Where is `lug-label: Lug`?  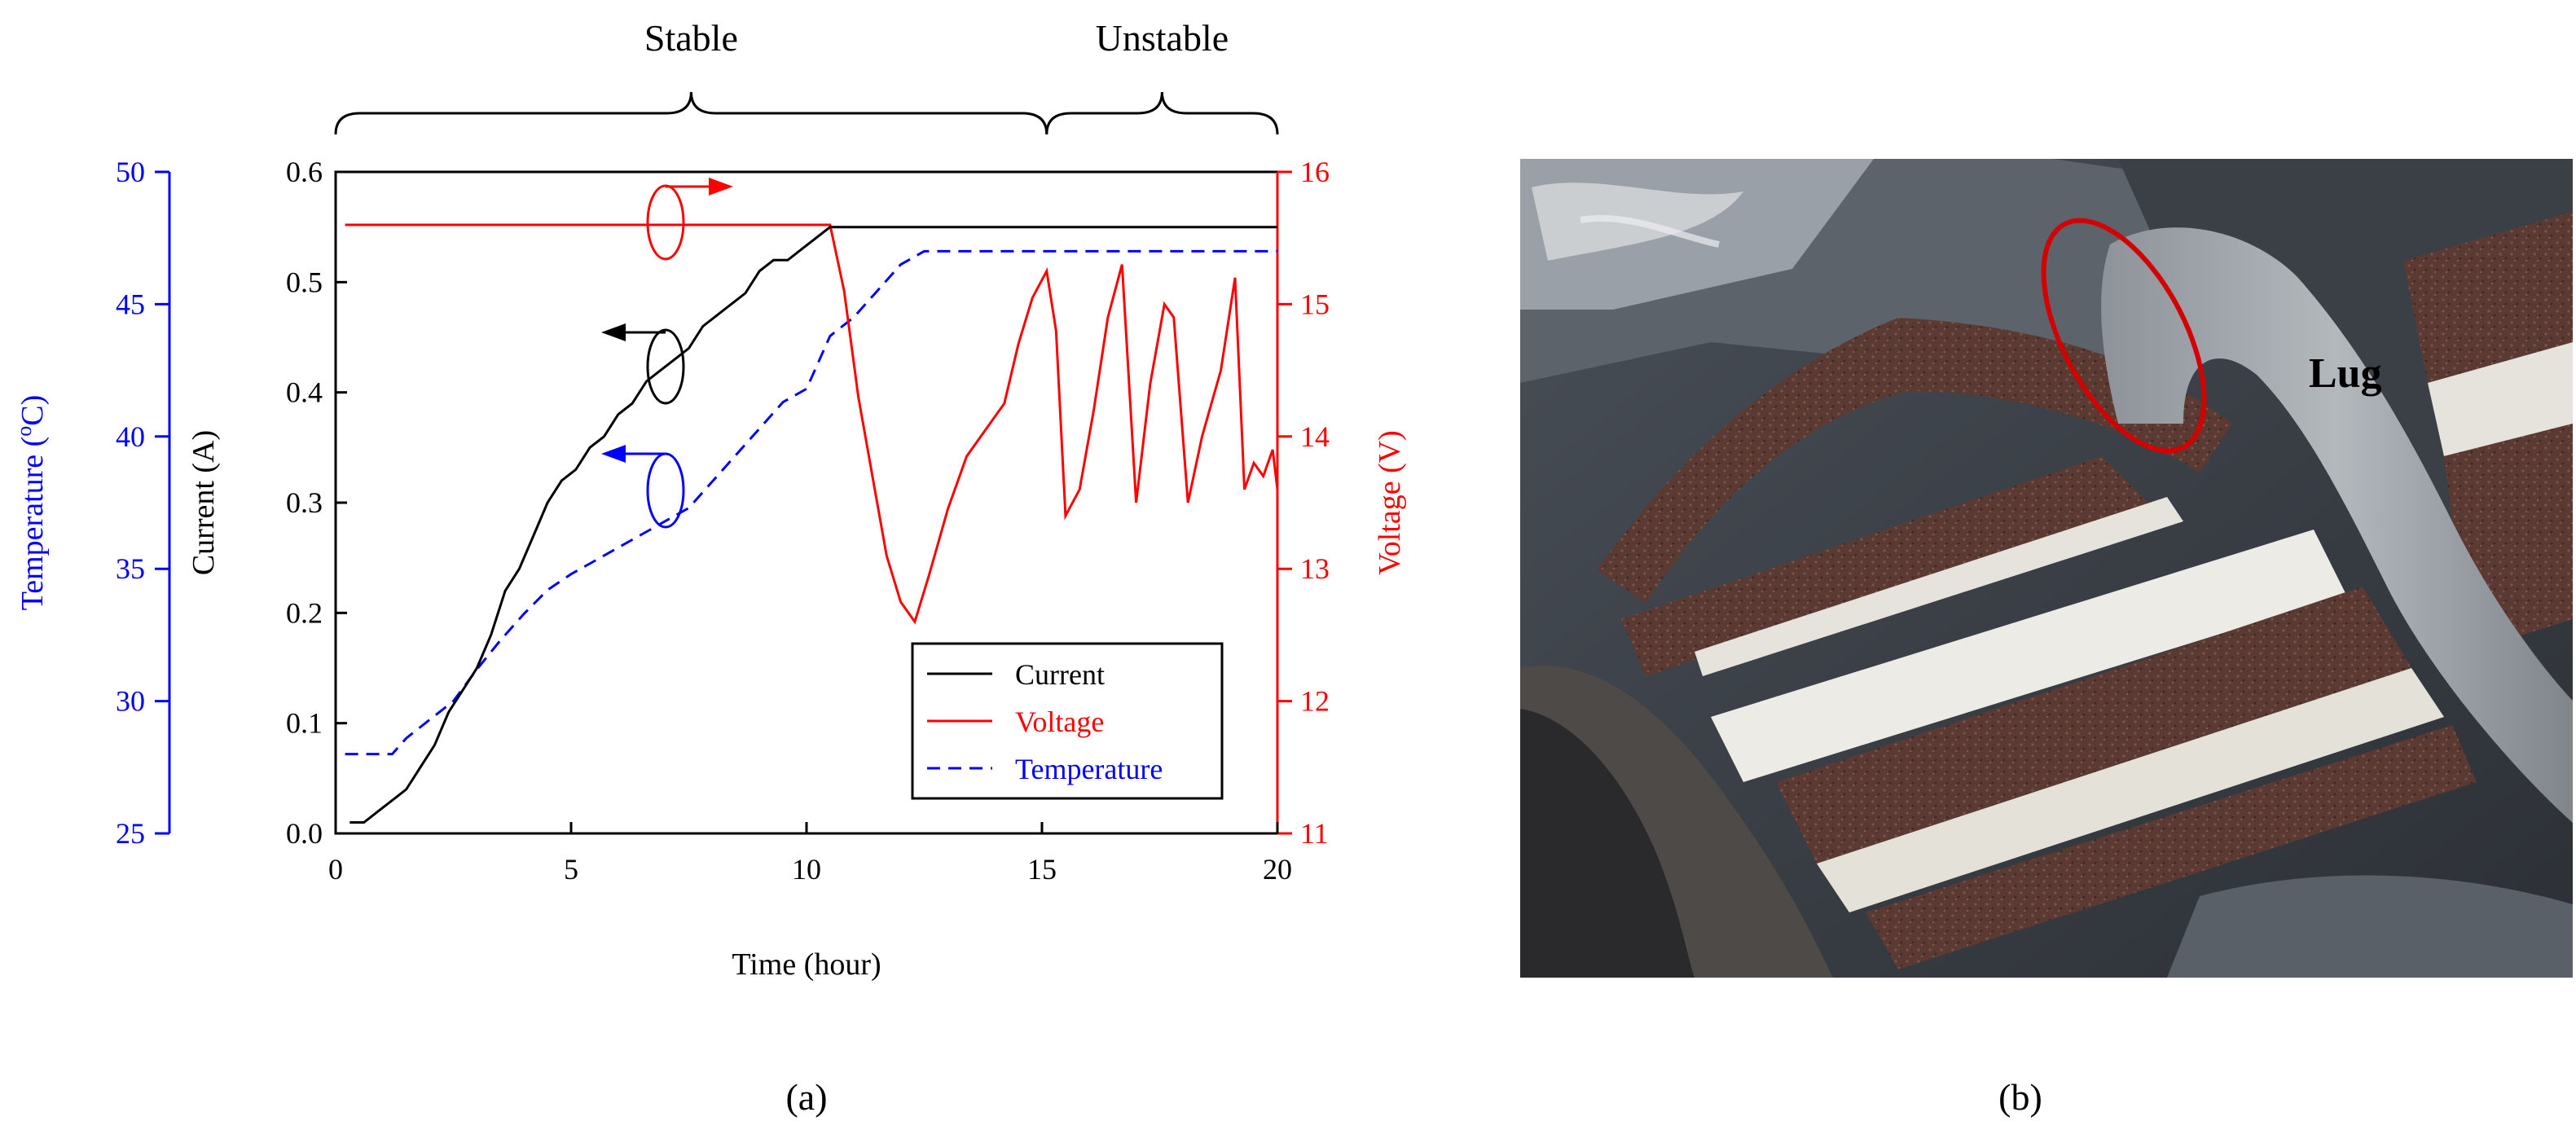
lug-label: Lug is located at coordinates (2345, 373).